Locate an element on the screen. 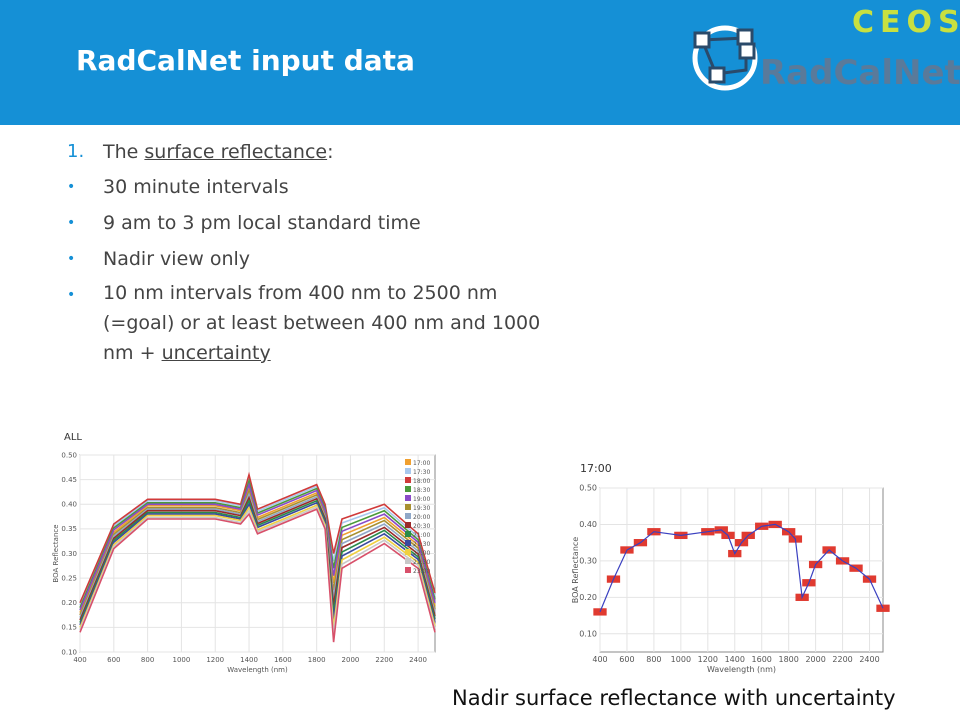 Image resolution: width=960 pixels, height=720 pixels. bullet: • 9 am to 3 pm local standard time is located at coordinates (244, 223).